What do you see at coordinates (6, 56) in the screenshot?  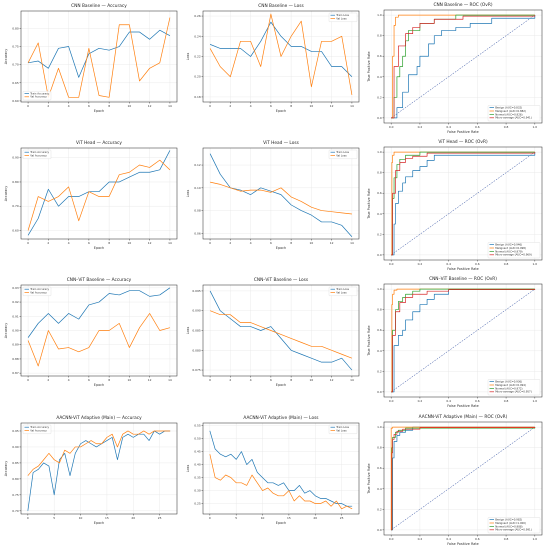 I see `y-axis-label: Accuracy` at bounding box center [6, 56].